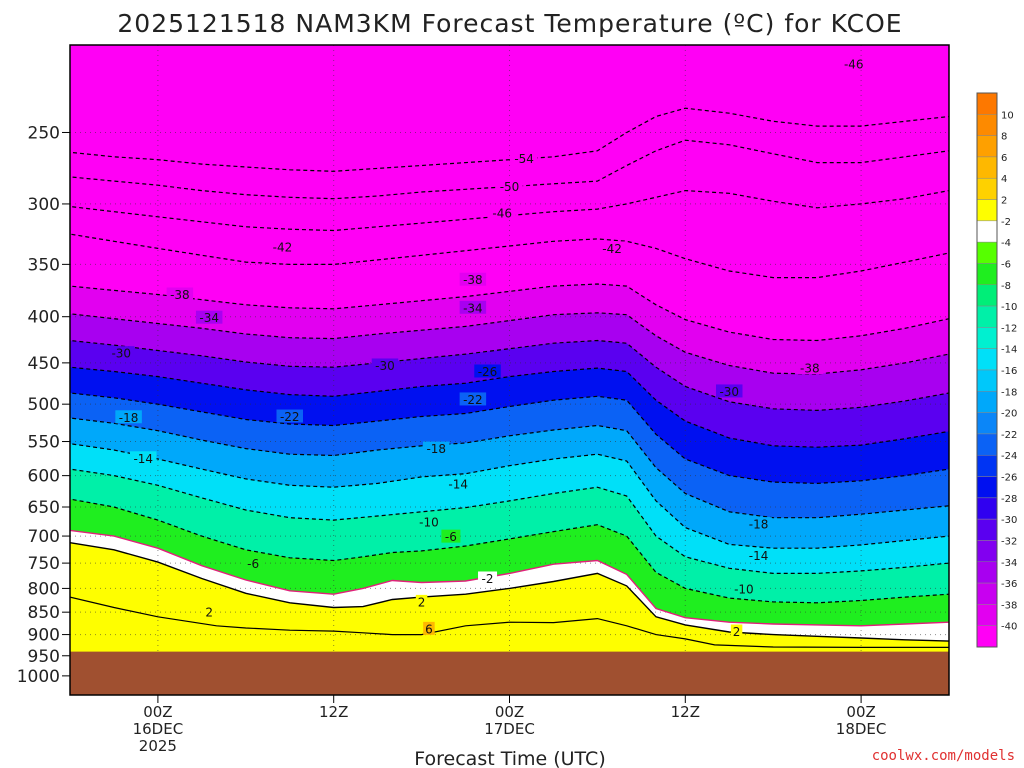 The width and height of the screenshot is (1024, 768). Describe the element at coordinates (854, 65) in the screenshot. I see `contour-label: -46` at that location.